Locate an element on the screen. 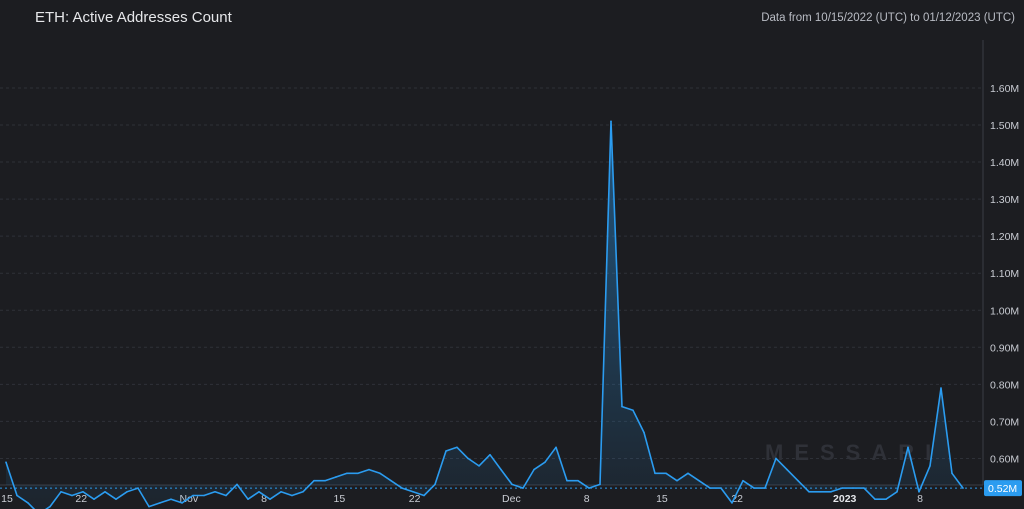  y-tick-label: 0.90M is located at coordinates (1004, 348).